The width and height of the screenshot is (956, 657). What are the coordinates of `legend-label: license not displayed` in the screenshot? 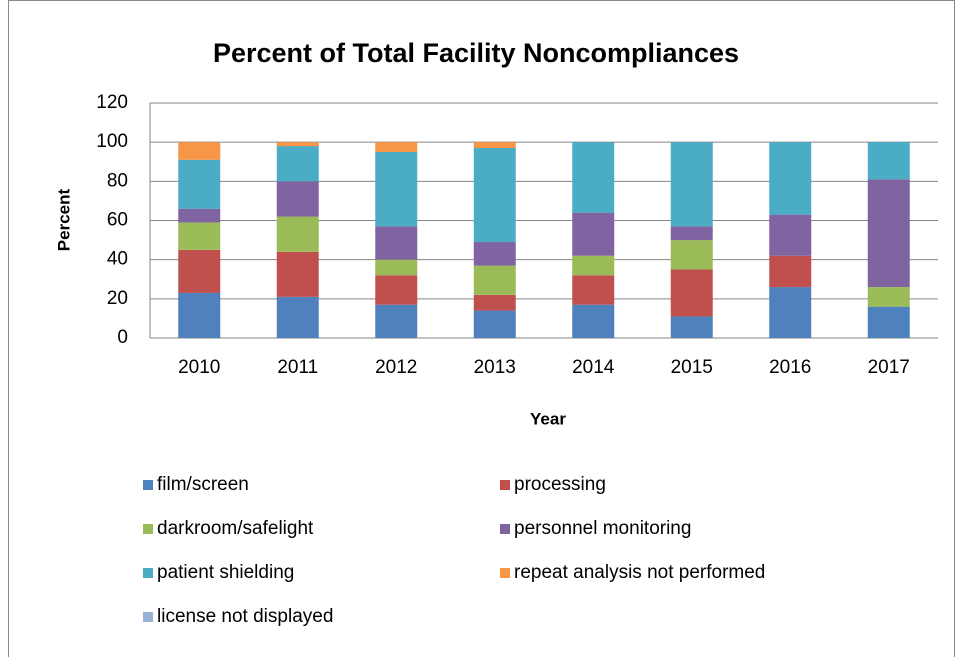 It's located at (245, 616).